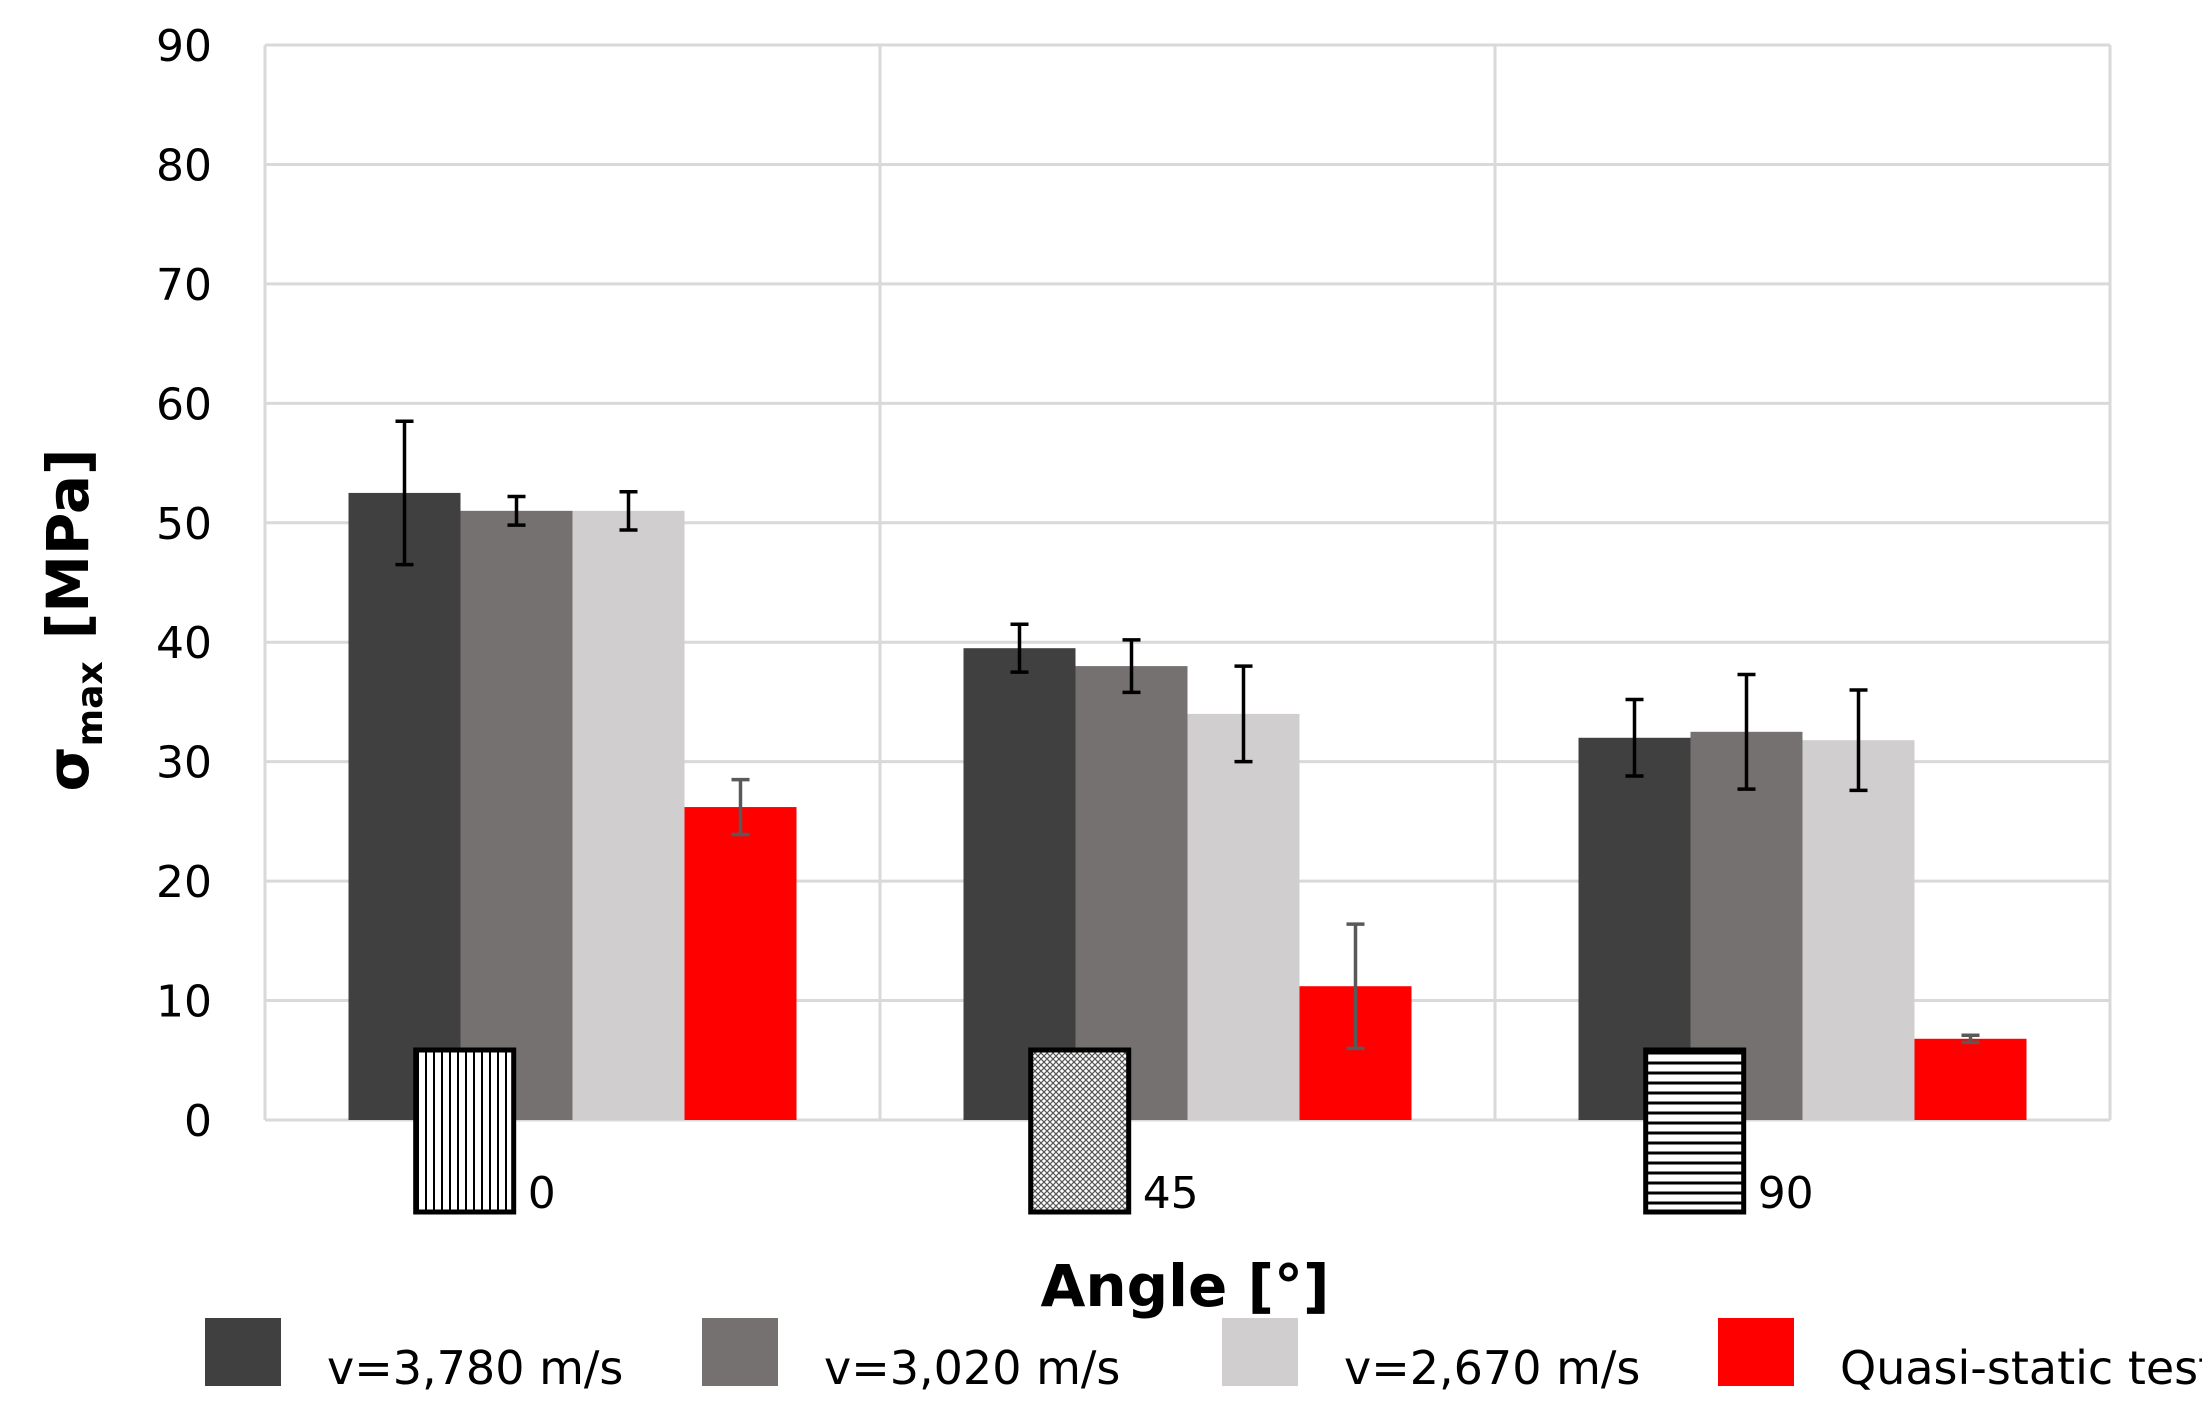  I want to click on horizontal-lines-pattern-icon, so click(1695, 1131).